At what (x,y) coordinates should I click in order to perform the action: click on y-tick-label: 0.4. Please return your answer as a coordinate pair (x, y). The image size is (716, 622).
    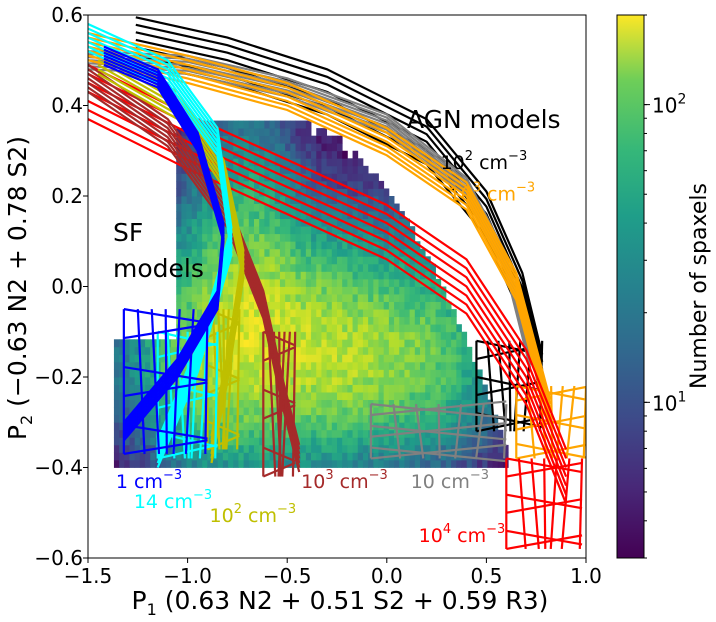
    Looking at the image, I should click on (67, 106).